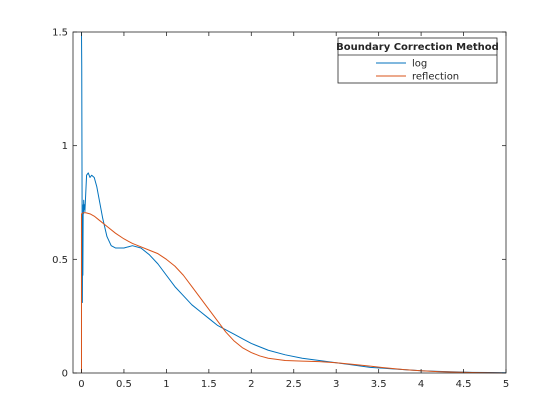 The width and height of the screenshot is (560, 420). Describe the element at coordinates (166, 384) in the screenshot. I see `x-tick-label: 1` at that location.